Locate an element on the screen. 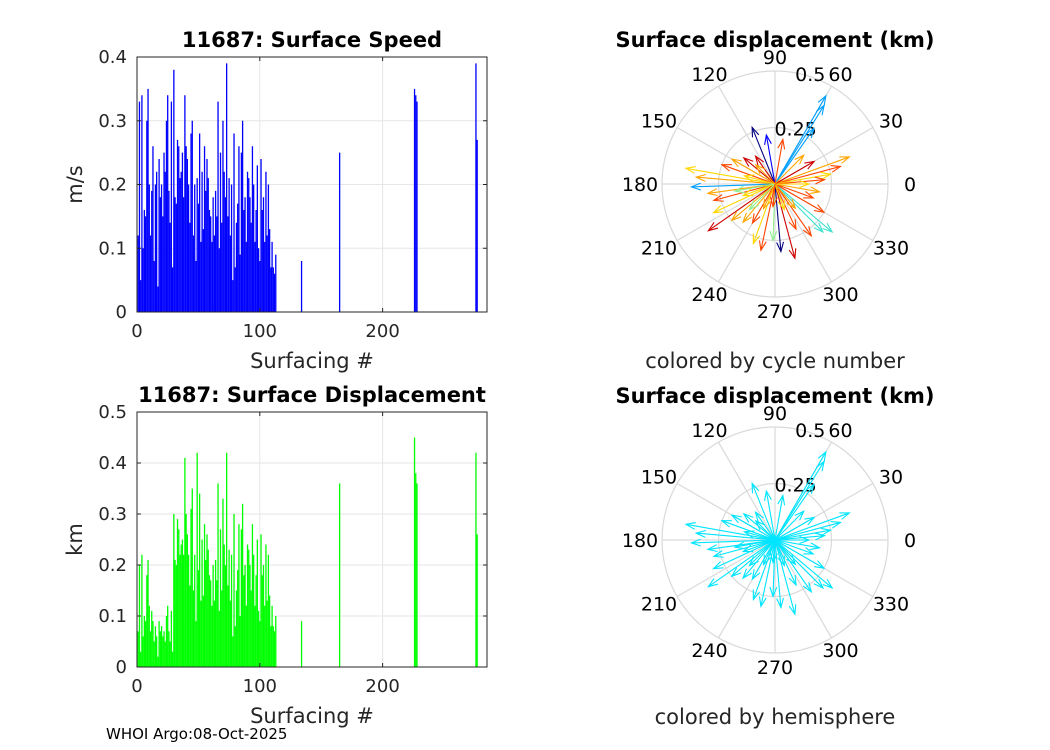 The width and height of the screenshot is (1050, 750). y-axis-label: km is located at coordinates (75, 539).